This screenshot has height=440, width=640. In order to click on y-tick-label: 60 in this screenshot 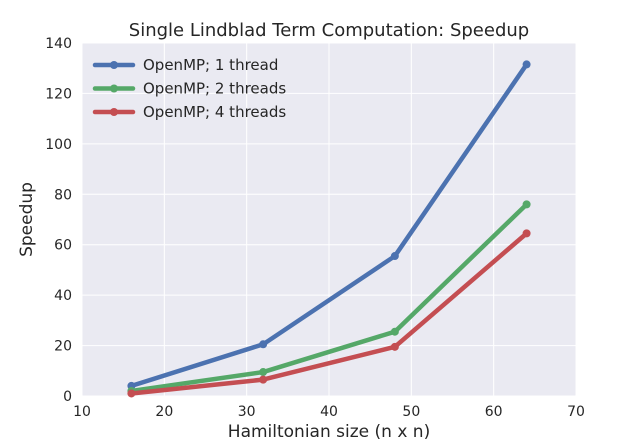, I will do `click(63, 246)`.